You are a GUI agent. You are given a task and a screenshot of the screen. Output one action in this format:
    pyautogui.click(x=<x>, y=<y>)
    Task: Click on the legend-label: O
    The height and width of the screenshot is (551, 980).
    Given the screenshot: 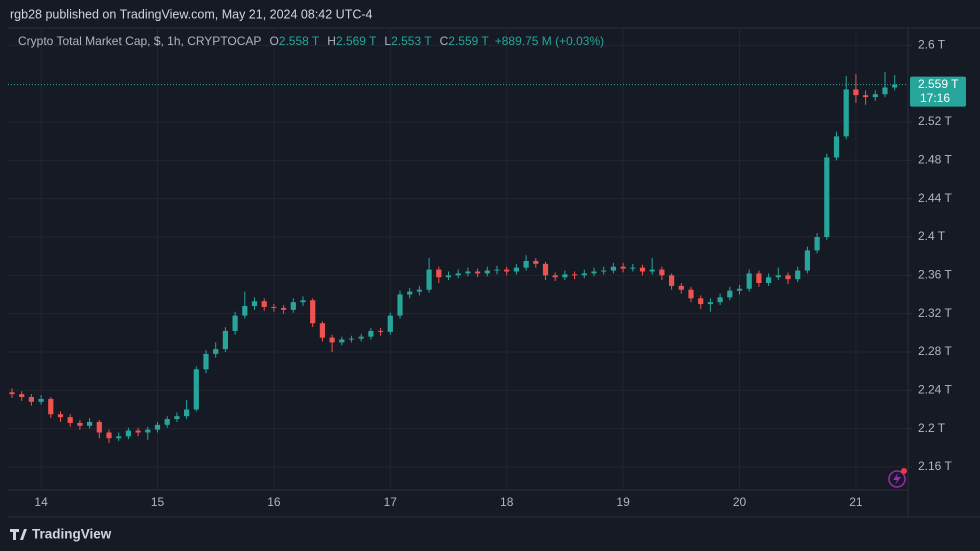 What is the action you would take?
    pyautogui.click(x=273, y=41)
    